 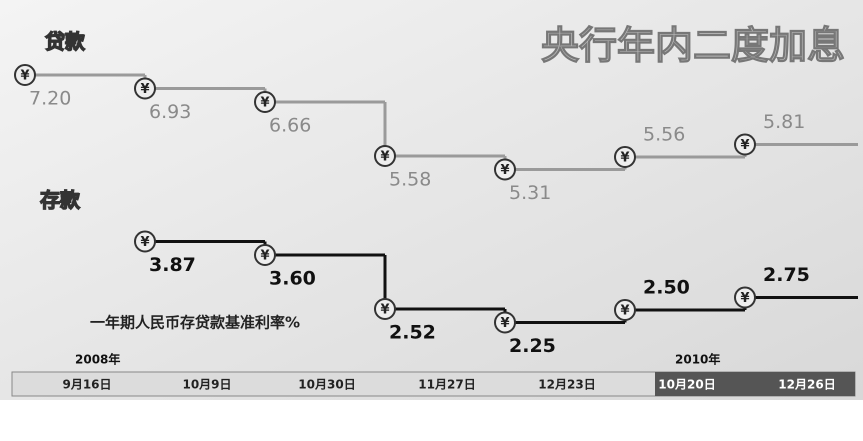 I want to click on x-tick-label: 10月20日, so click(x=686, y=385).